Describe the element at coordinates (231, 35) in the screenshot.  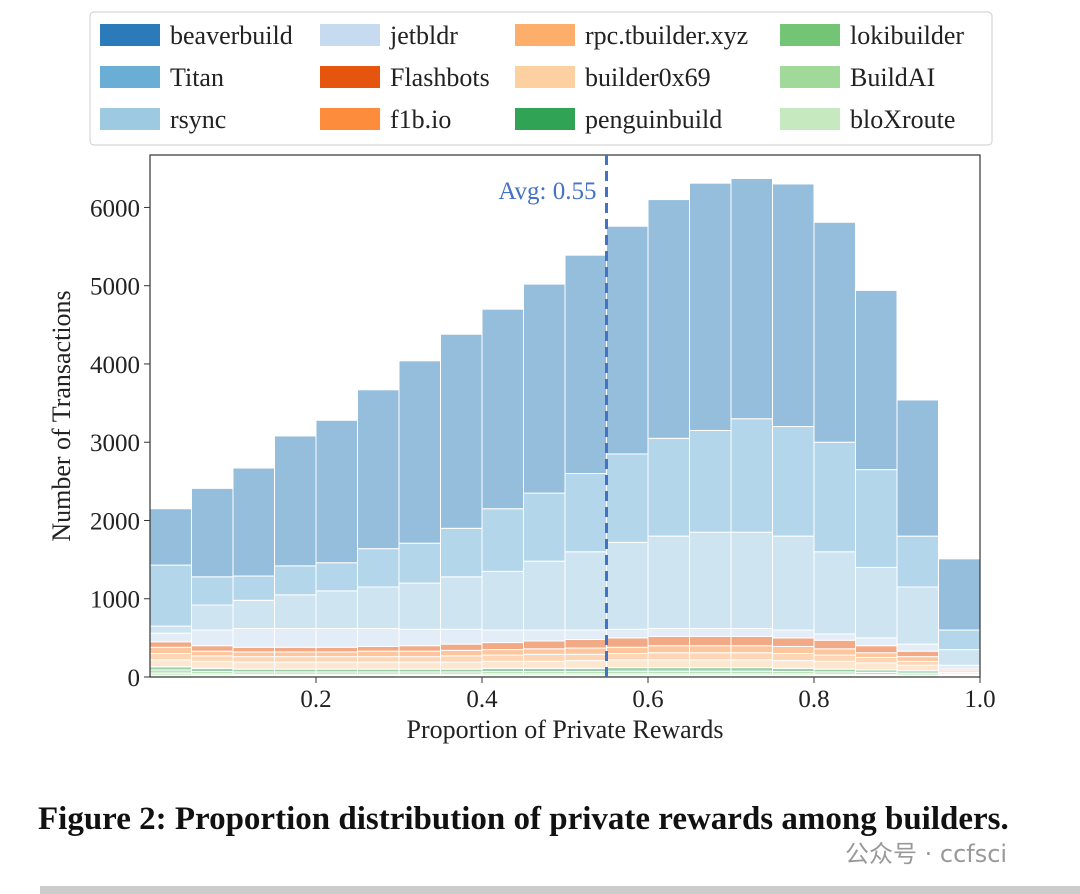
I see `legend-label: beaverbuild` at that location.